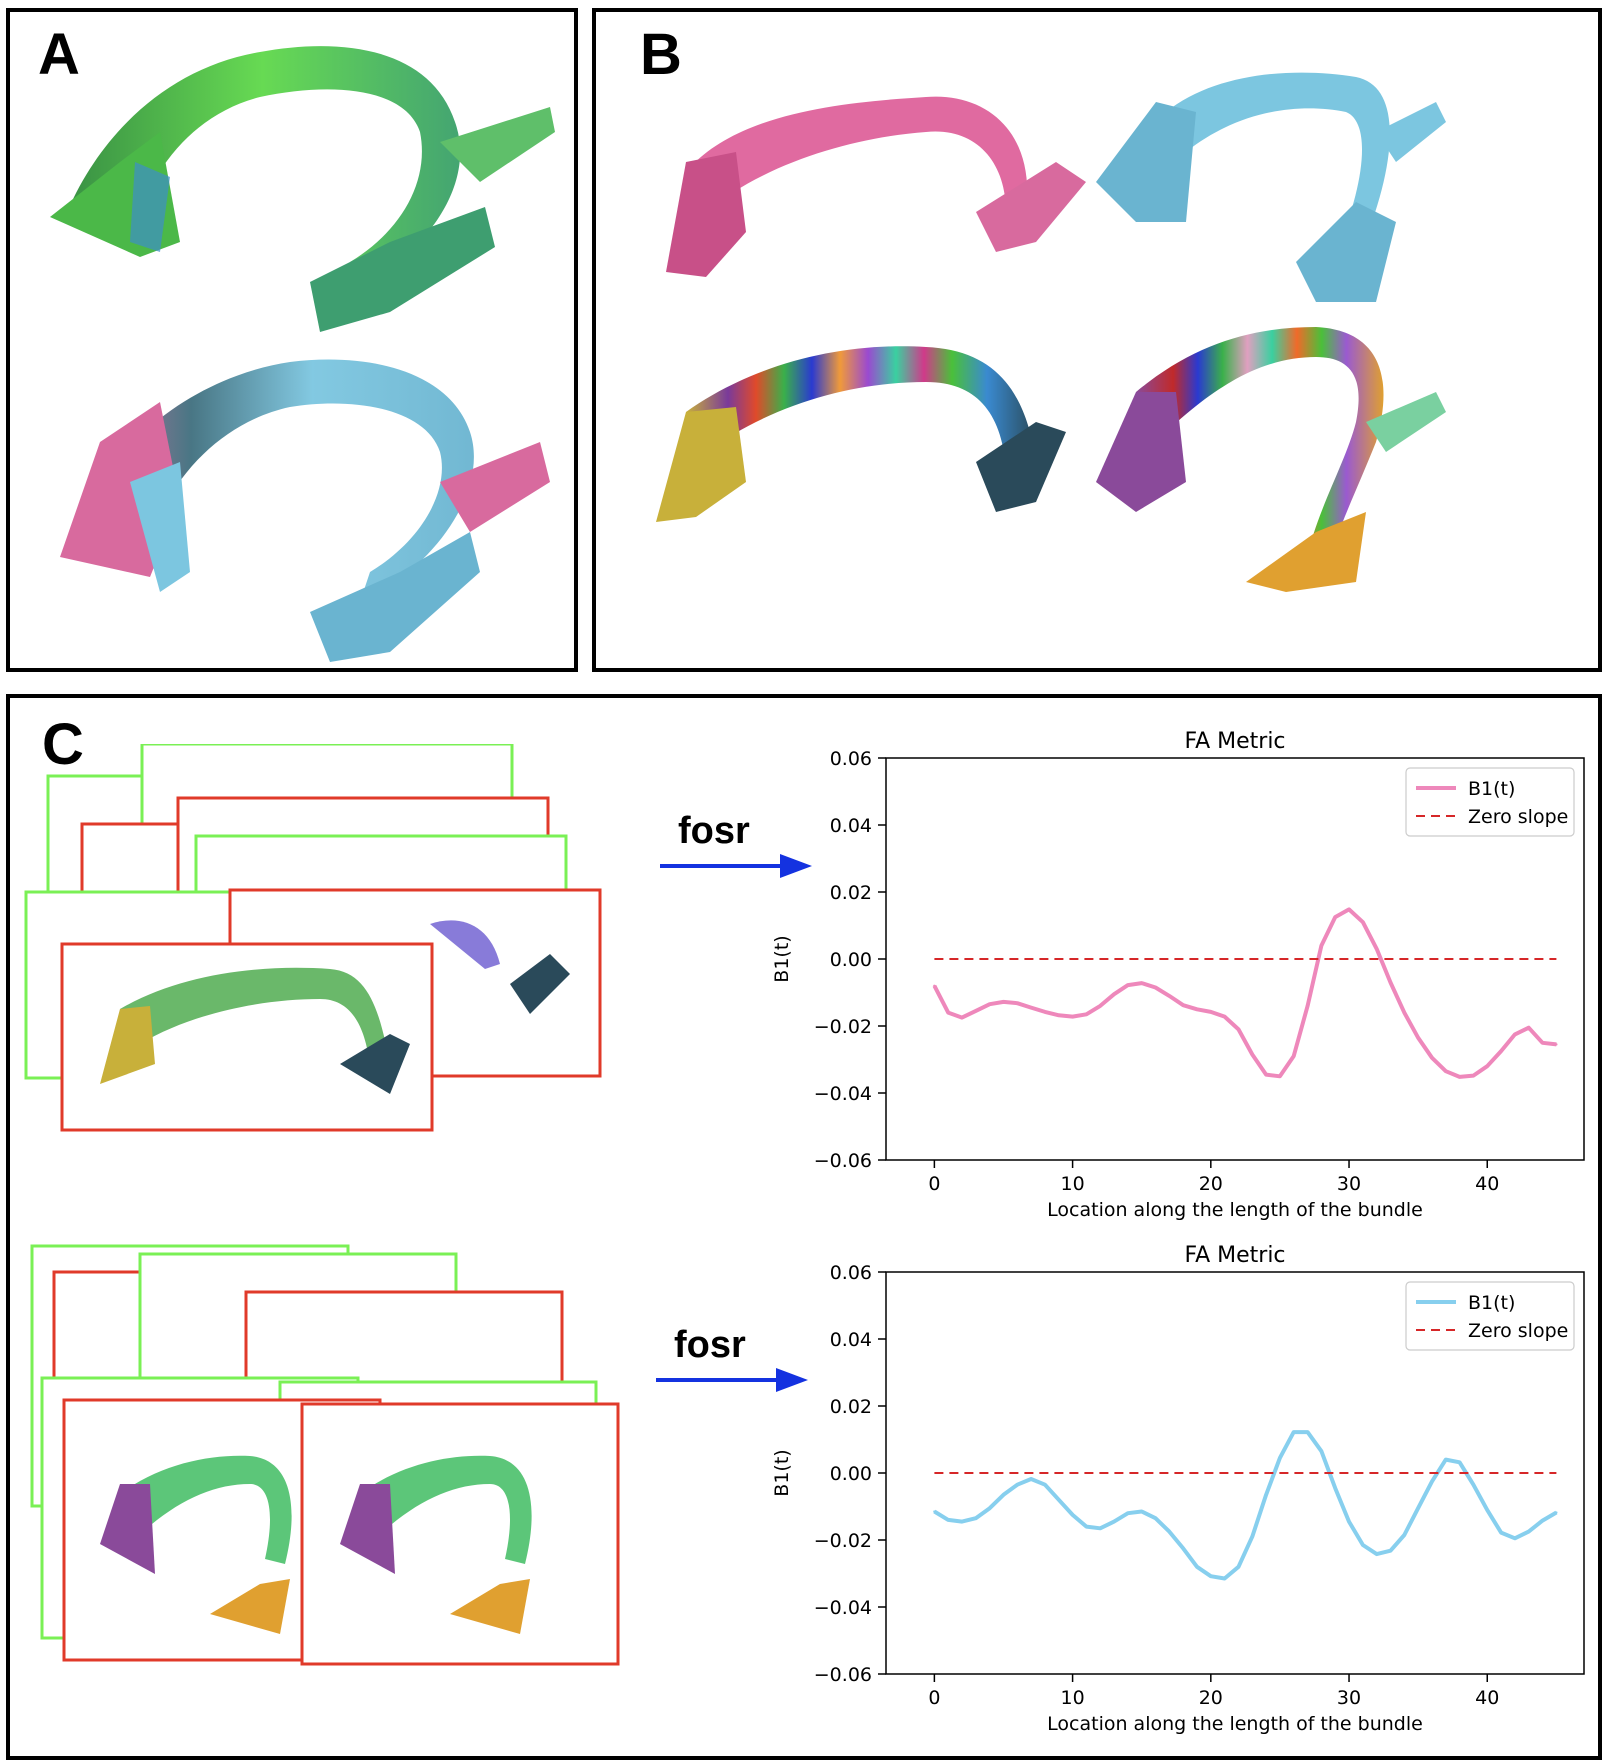 Image resolution: width=1608 pixels, height=1764 pixels. Describe the element at coordinates (59, 54) in the screenshot. I see `panel-a-label: A` at that location.